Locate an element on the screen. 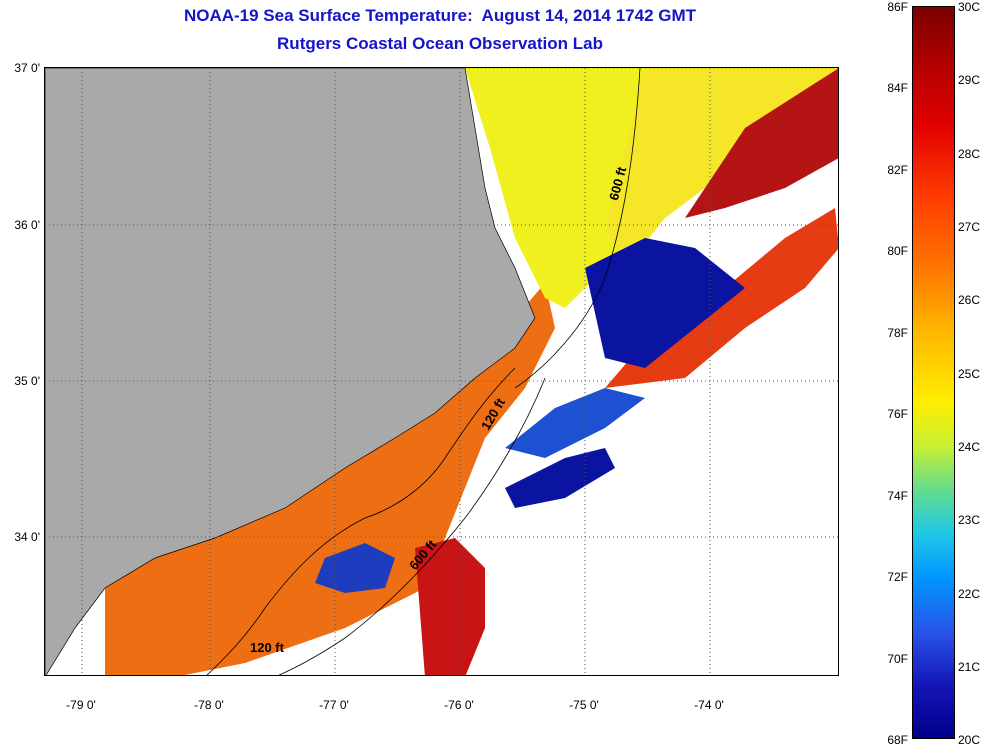 Image resolution: width=992 pixels, height=754 pixels. colorbar-c-label: 20C is located at coordinates (969, 740).